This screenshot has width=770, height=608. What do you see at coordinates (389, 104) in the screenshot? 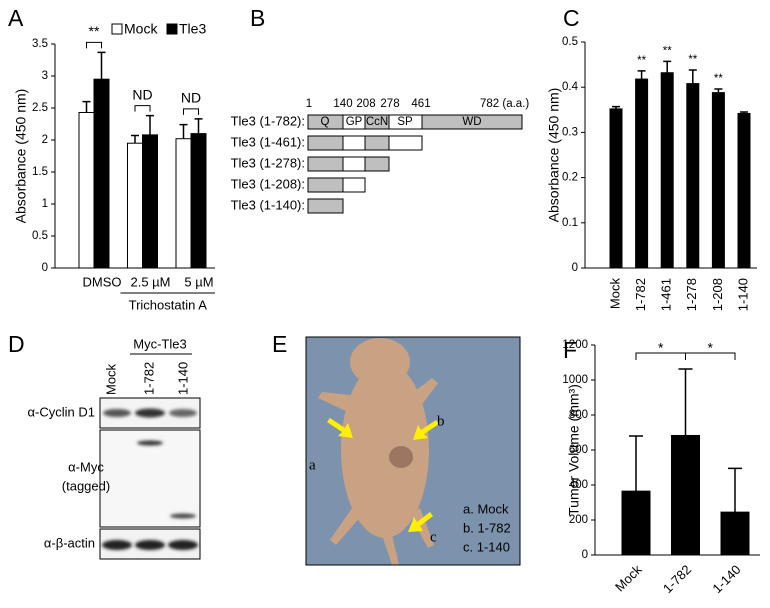
I see `scale-label: 278` at bounding box center [389, 104].